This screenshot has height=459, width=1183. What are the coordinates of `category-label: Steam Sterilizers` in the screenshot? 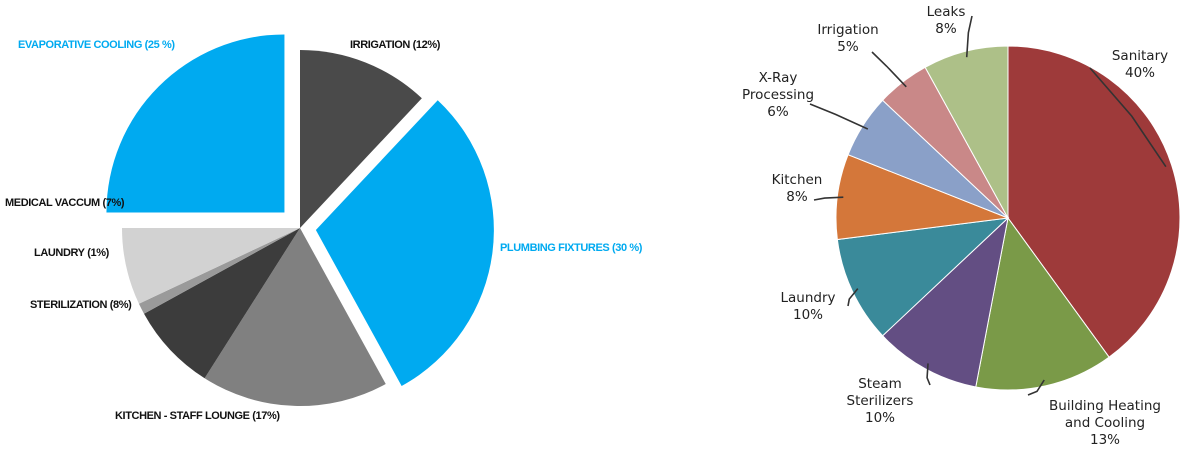 It's located at (880, 392).